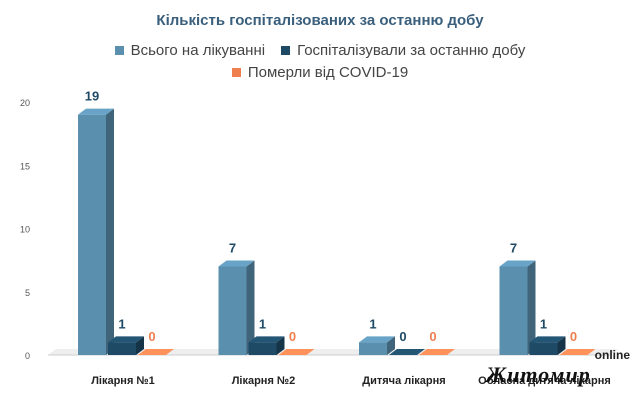 Image resolution: width=640 pixels, height=400 pixels. Describe the element at coordinates (328, 72) in the screenshot. I see `legend-label-deaths: Померли від COVID-19` at that location.